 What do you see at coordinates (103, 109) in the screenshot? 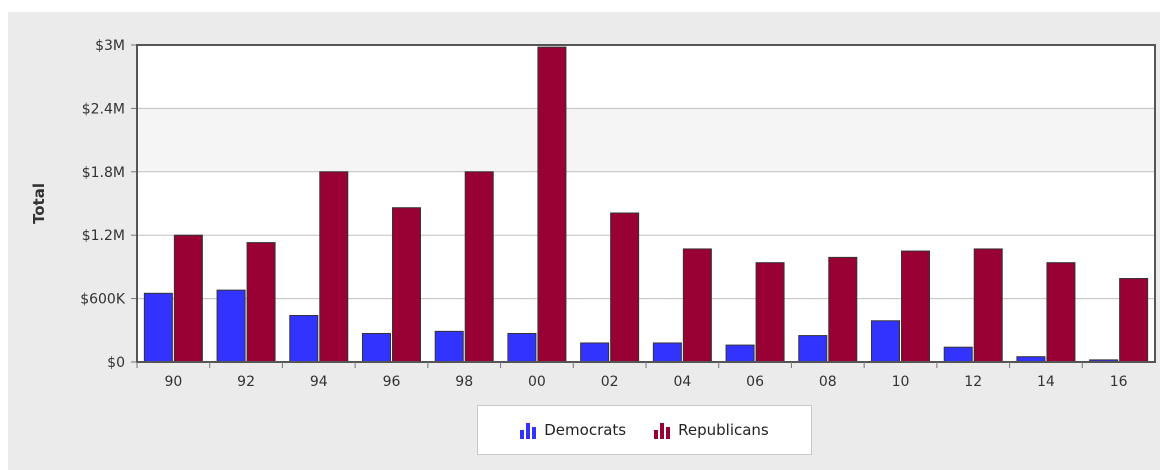
I see `y-tick-label: $2.4M` at bounding box center [103, 109].